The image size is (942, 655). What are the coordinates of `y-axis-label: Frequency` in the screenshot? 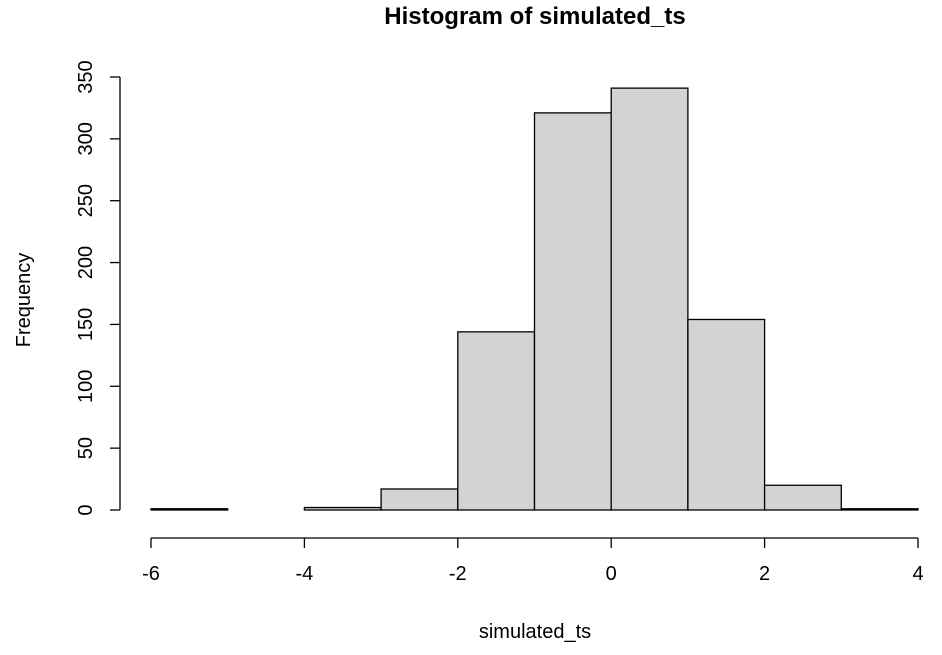 It's located at (24, 300).